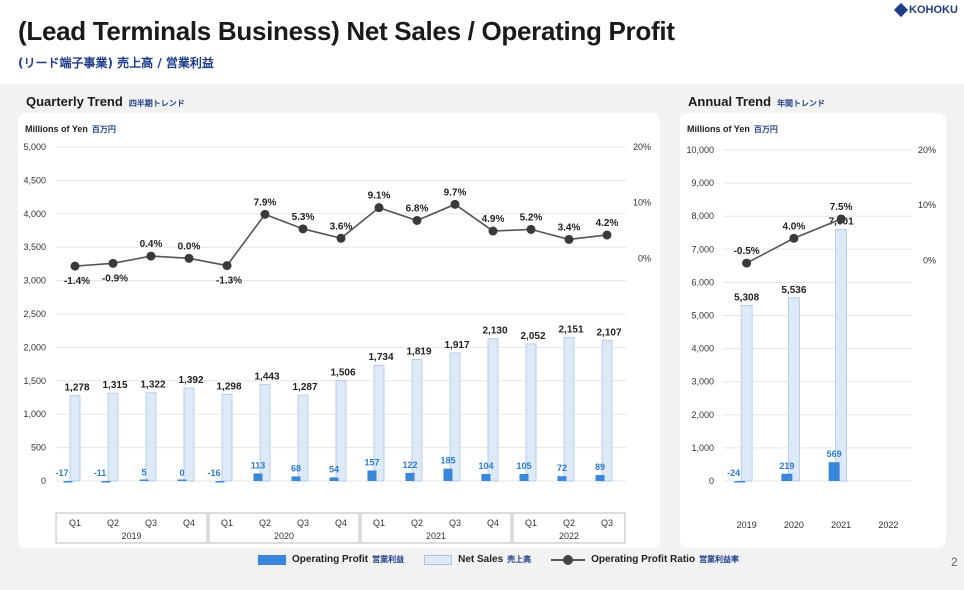 Image resolution: width=964 pixels, height=590 pixels. What do you see at coordinates (954, 562) in the screenshot?
I see `page-number: 2` at bounding box center [954, 562].